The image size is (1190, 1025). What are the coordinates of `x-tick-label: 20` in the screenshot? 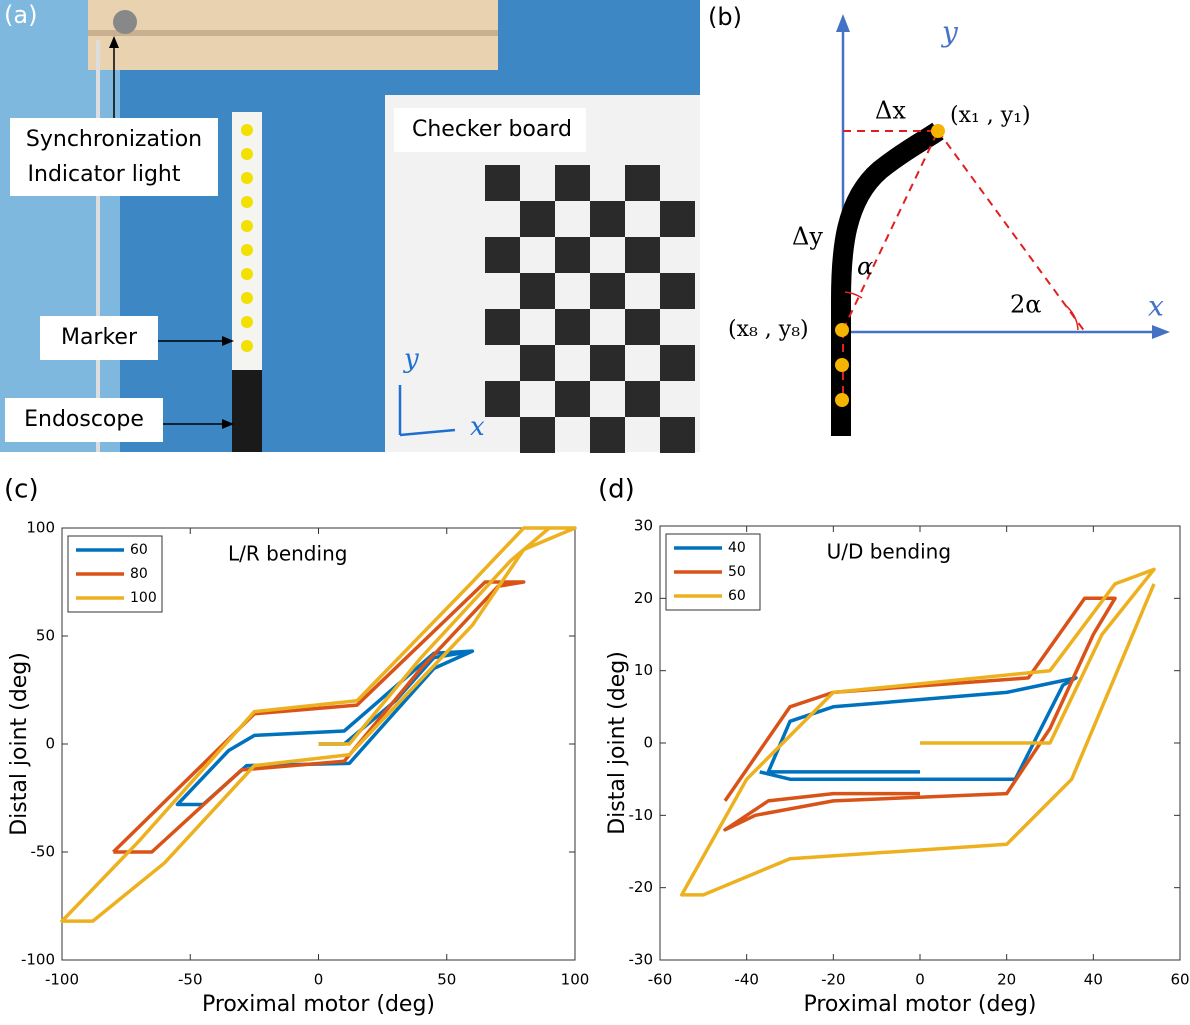 It's located at (1006, 980).